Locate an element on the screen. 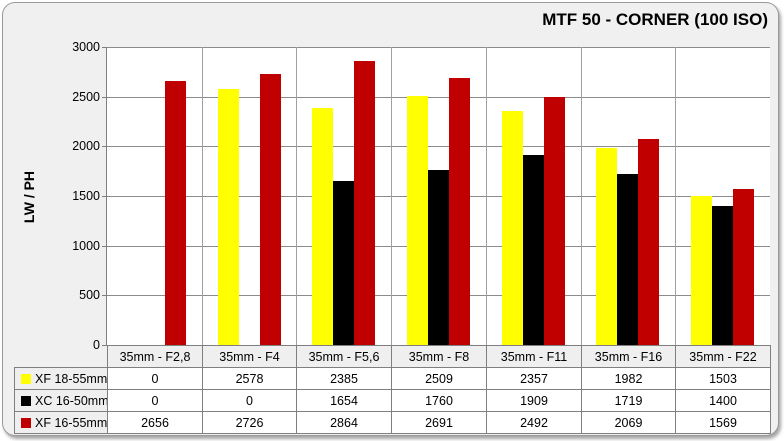 The image size is (784, 441). bar-xf-18-55mm-35mm-F4 is located at coordinates (228, 217).